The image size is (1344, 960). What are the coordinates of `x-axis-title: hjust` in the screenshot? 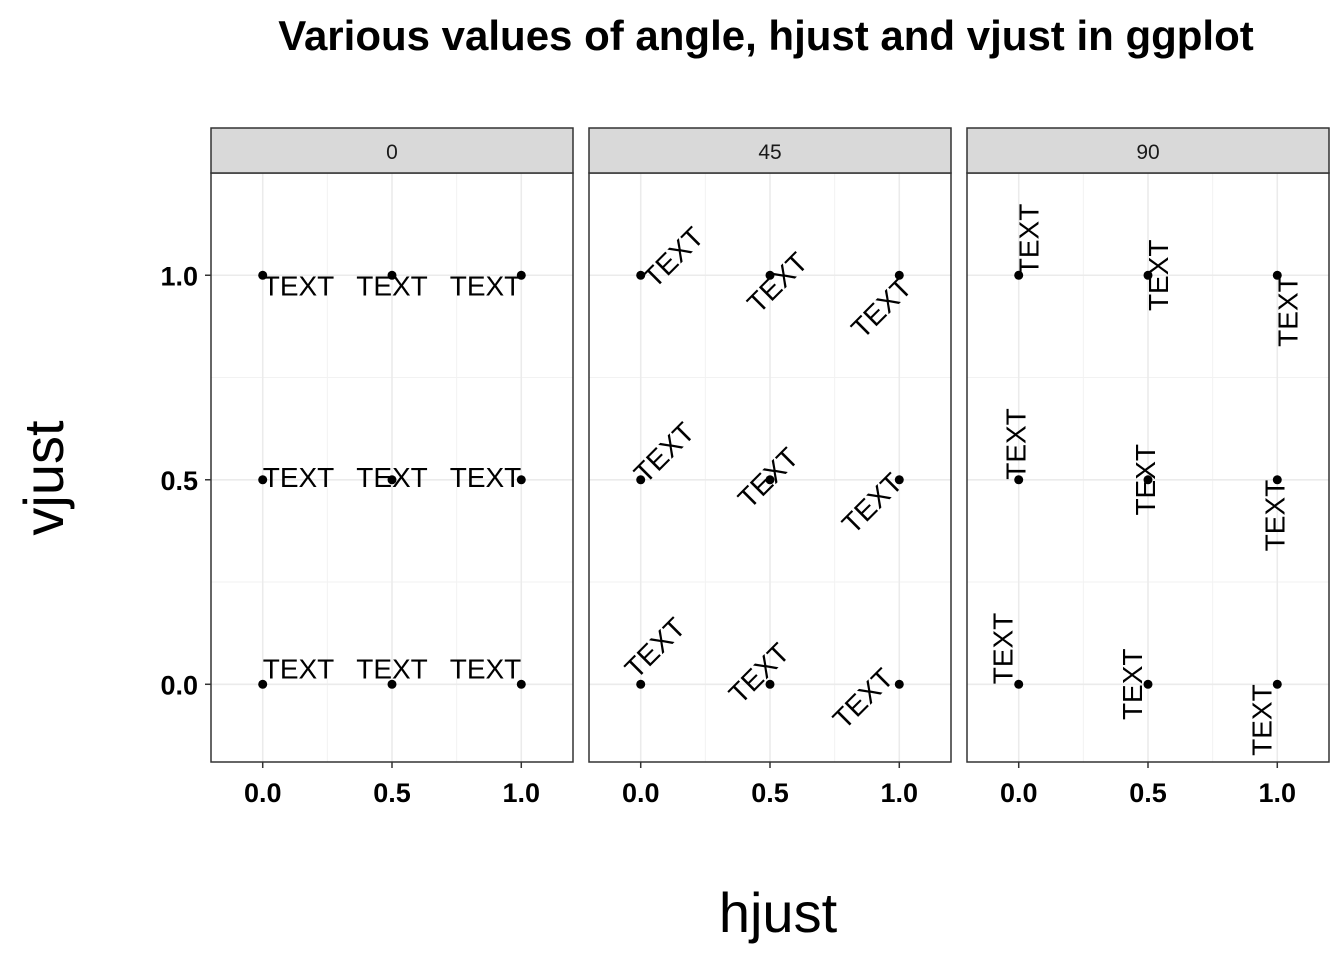 It's located at (778, 912).